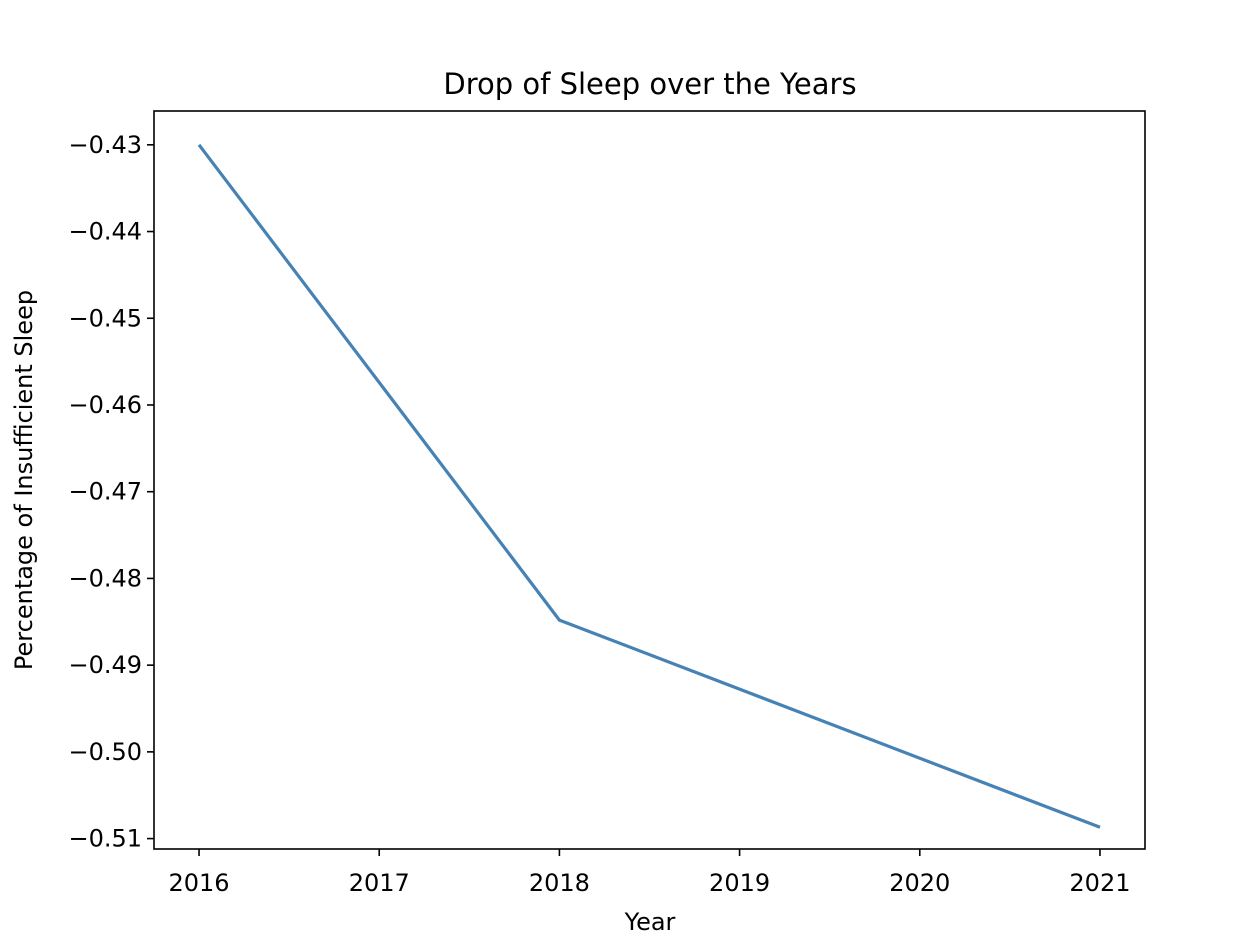 This screenshot has height=946, width=1258. I want to click on x-axis-ticks: 2016 2017 2018 2019 2020 2021, so click(649, 873).